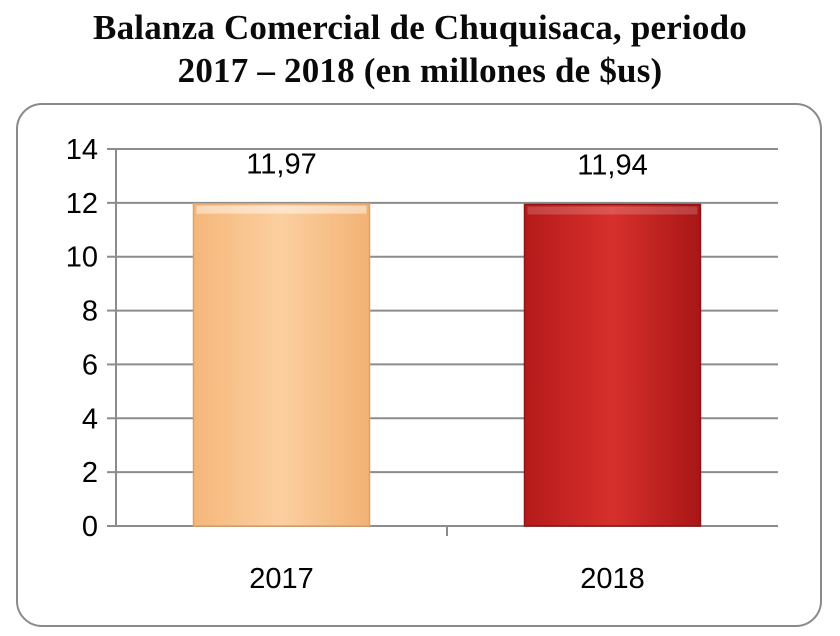  What do you see at coordinates (82, 204) in the screenshot?
I see `y-tick-label-12: 12` at bounding box center [82, 204].